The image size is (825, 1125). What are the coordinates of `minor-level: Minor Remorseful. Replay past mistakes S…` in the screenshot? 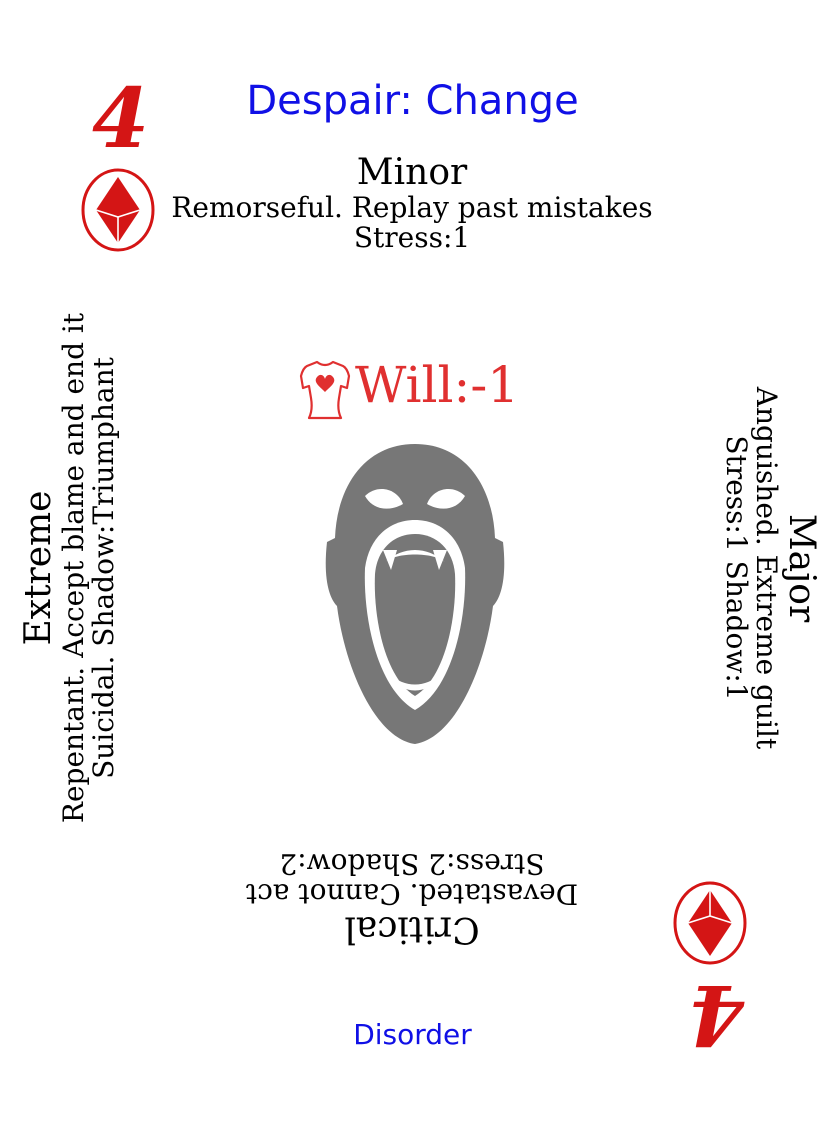 It's located at (412, 203).